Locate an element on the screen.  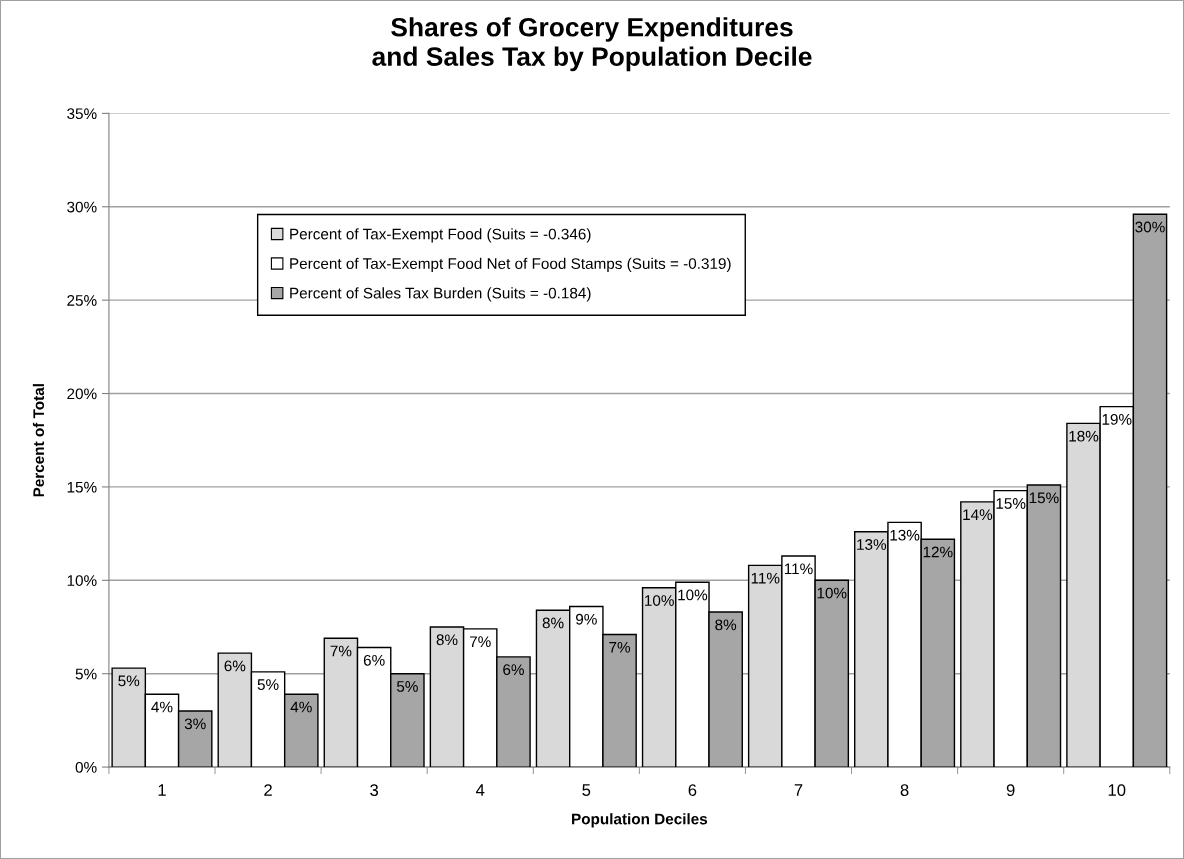
x-tick-label: 6 is located at coordinates (692, 790).